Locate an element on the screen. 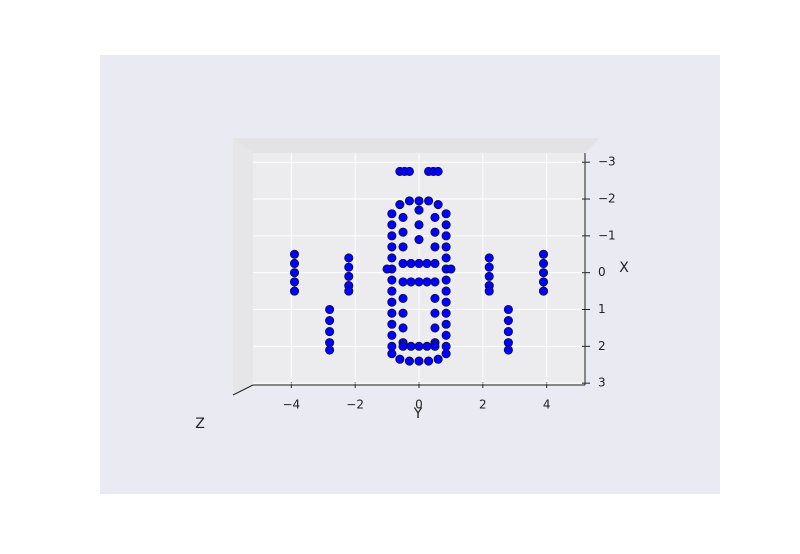 The image size is (800, 554). y-tick-label: 1 is located at coordinates (602, 309).